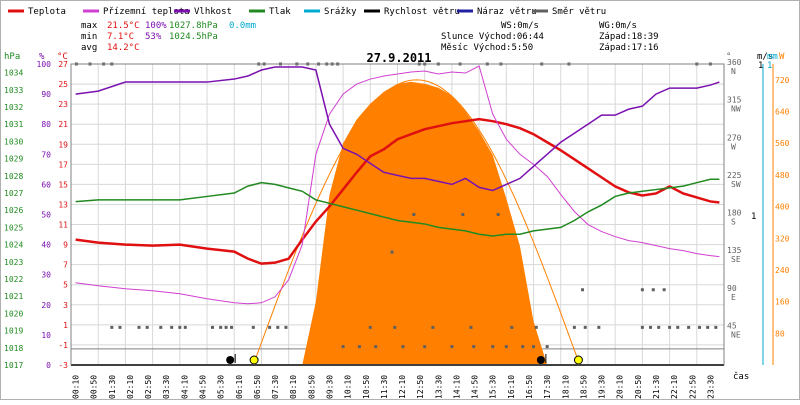 This screenshot has height=405, width=800. What do you see at coordinates (213, 12) in the screenshot?
I see `legend-label-2: Vlhkost` at bounding box center [213, 12].